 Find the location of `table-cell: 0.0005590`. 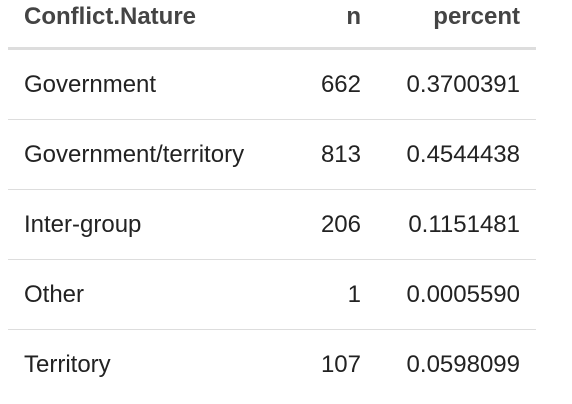

table-cell: 0.0005590 is located at coordinates (453, 294).